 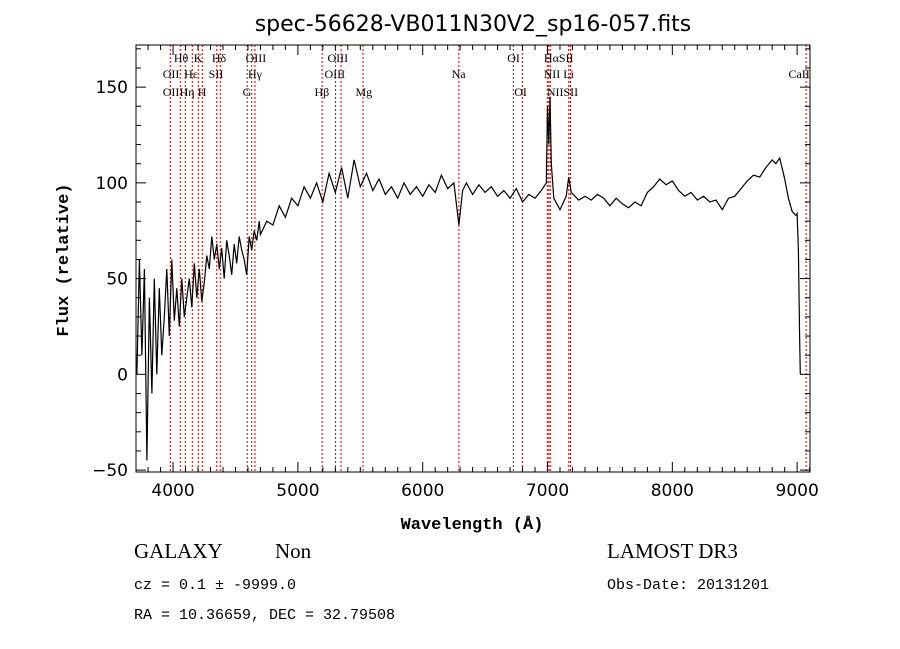 I want to click on y-tick-labels: −50 0 50 100 150, so click(x=110, y=279).